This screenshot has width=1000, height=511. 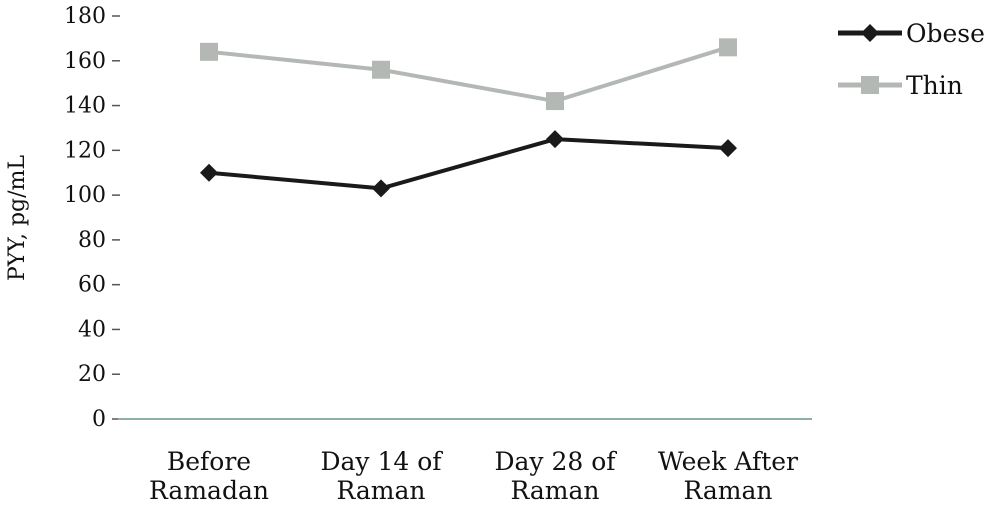 I want to click on series-line-obese, so click(x=468, y=164).